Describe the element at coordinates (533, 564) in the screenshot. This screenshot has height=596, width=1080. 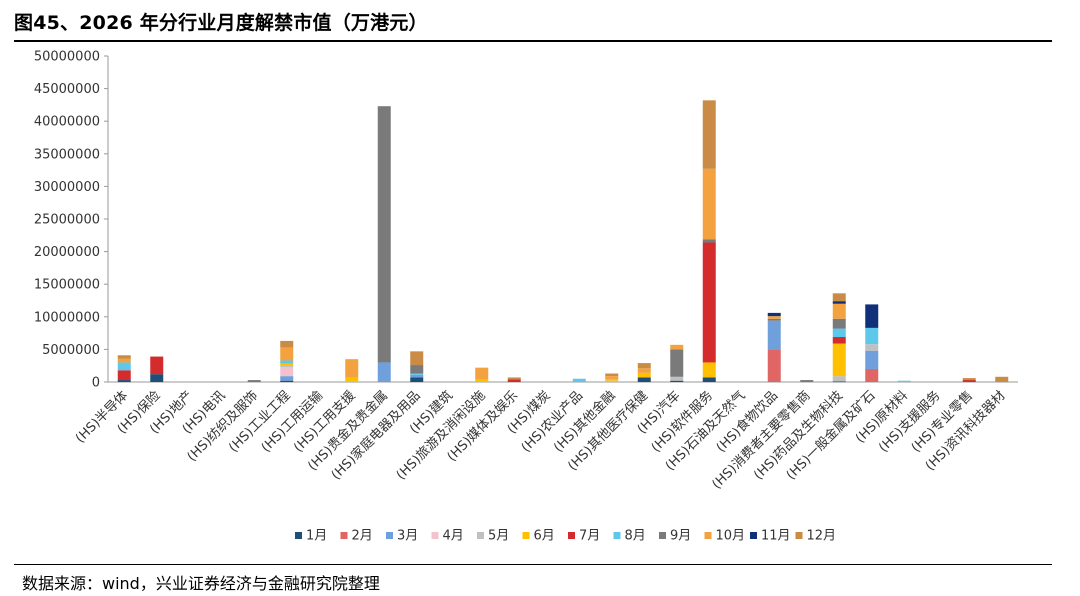
I see `footer-rule` at that location.